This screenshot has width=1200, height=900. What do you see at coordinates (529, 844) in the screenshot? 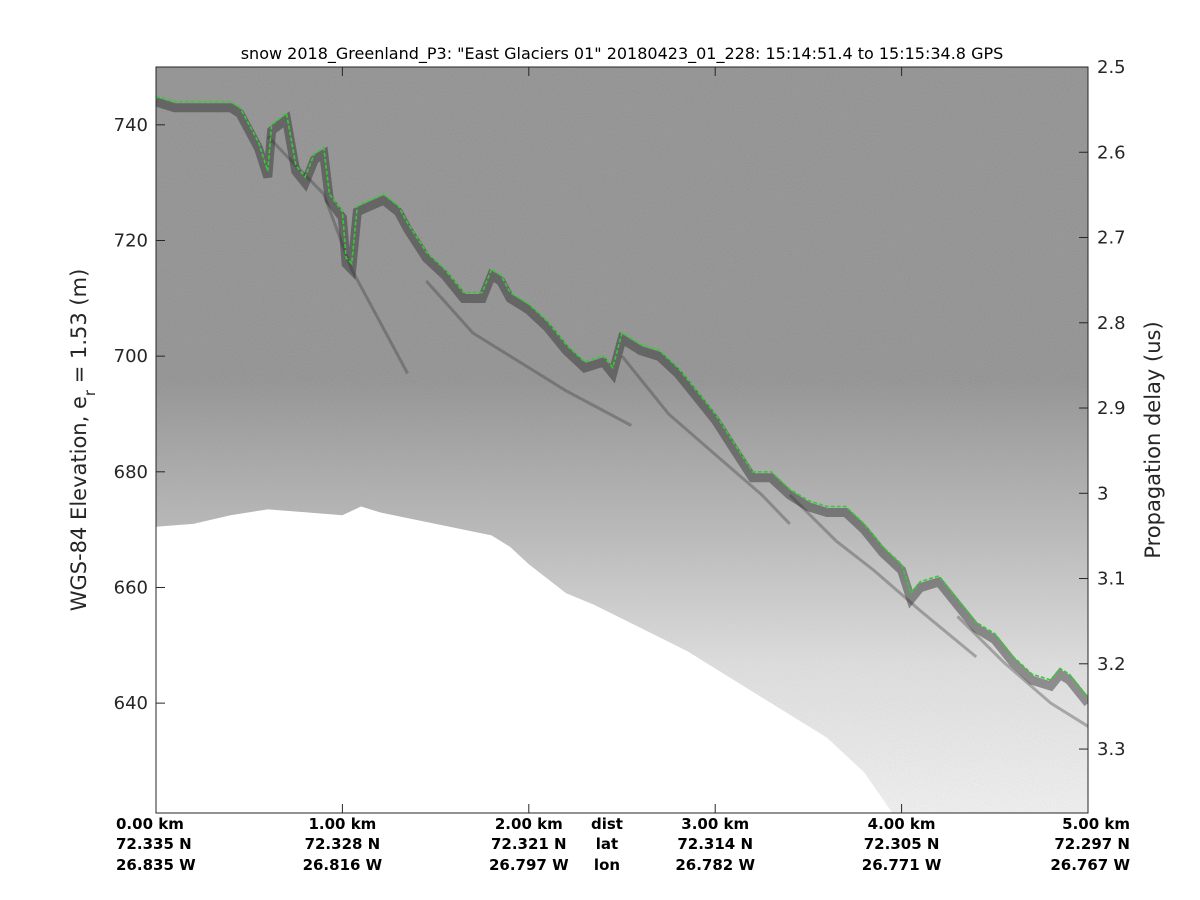
I see `x-tick-lat-label: 72.321 N` at bounding box center [529, 844].